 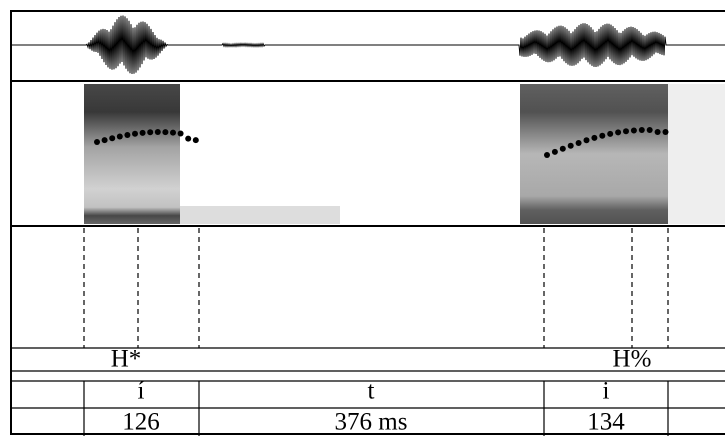 I want to click on pitch-track, so click(x=381, y=142).